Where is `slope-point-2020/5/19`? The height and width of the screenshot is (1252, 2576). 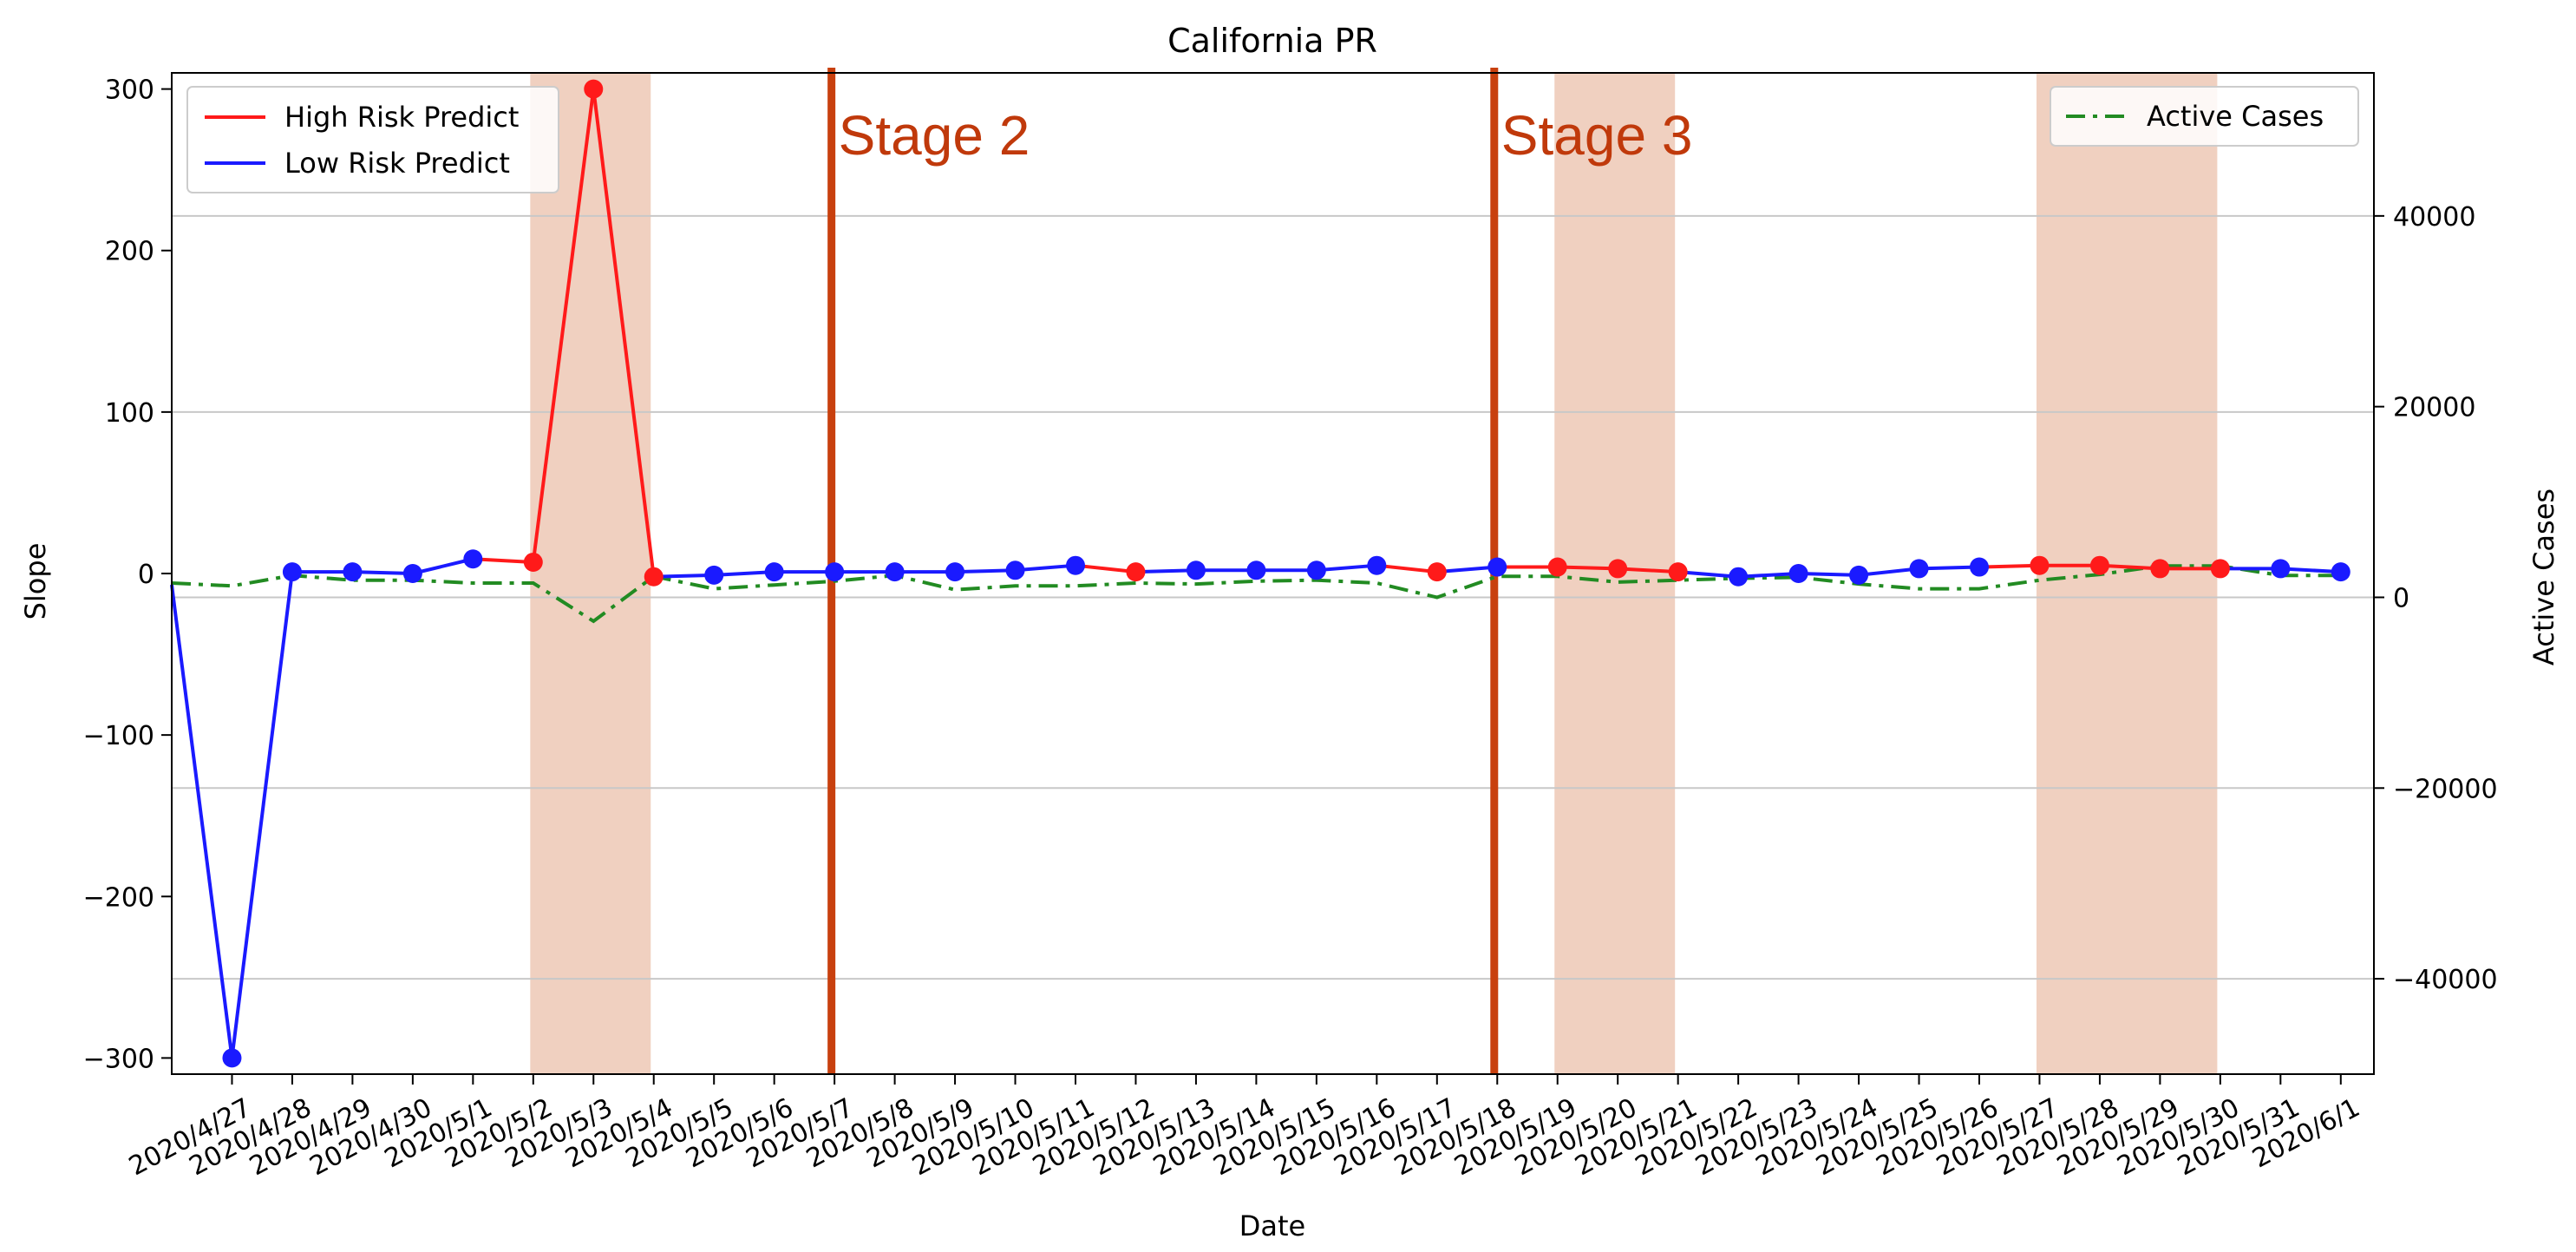 slope-point-2020/5/19 is located at coordinates (1557, 567).